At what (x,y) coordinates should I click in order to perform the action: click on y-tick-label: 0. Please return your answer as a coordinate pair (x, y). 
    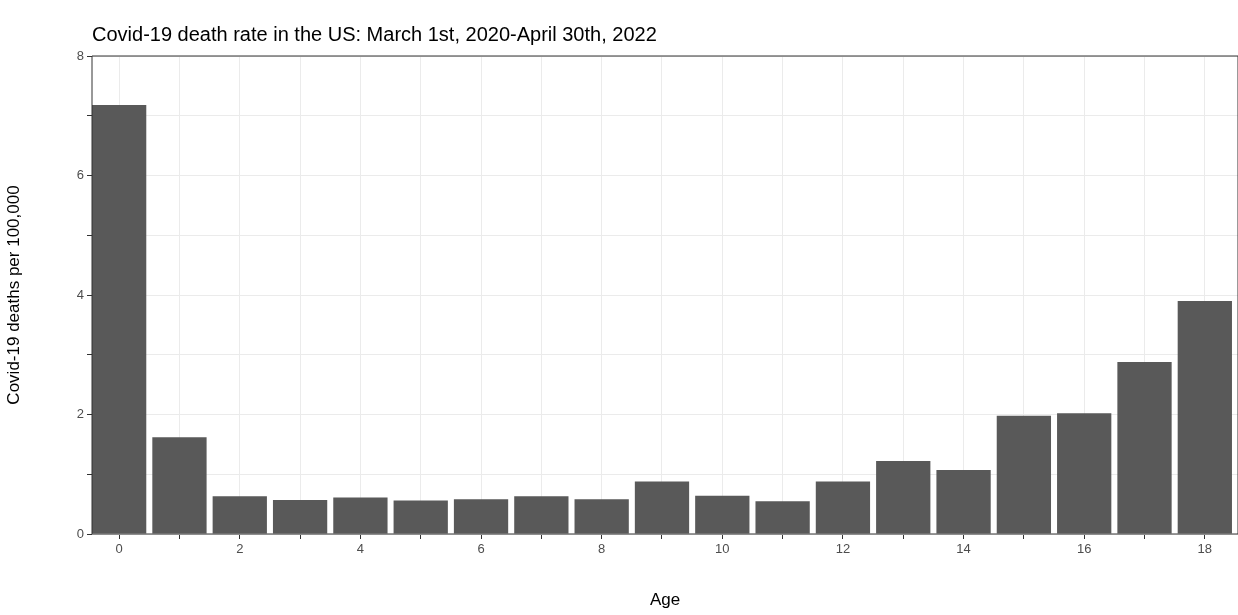
    Looking at the image, I should click on (80, 533).